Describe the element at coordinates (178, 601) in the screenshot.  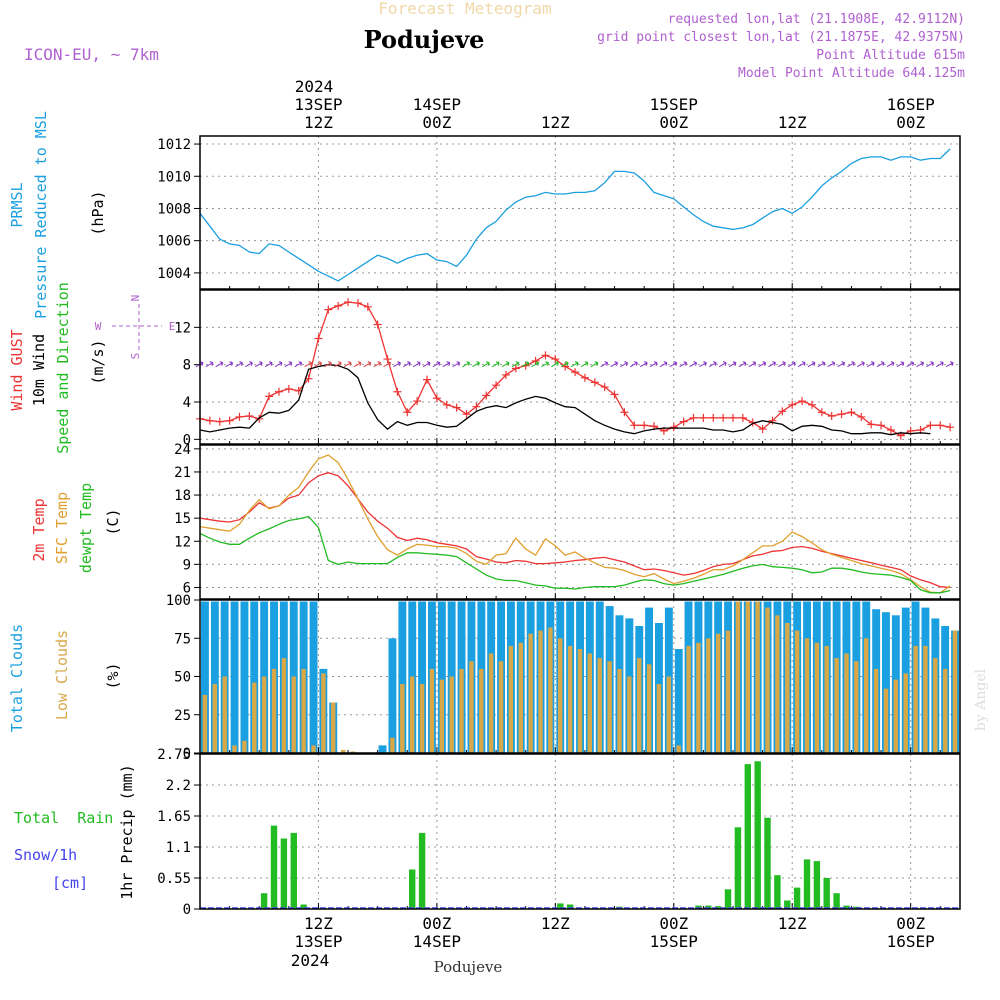
I see `y-tick-label: 100` at that location.